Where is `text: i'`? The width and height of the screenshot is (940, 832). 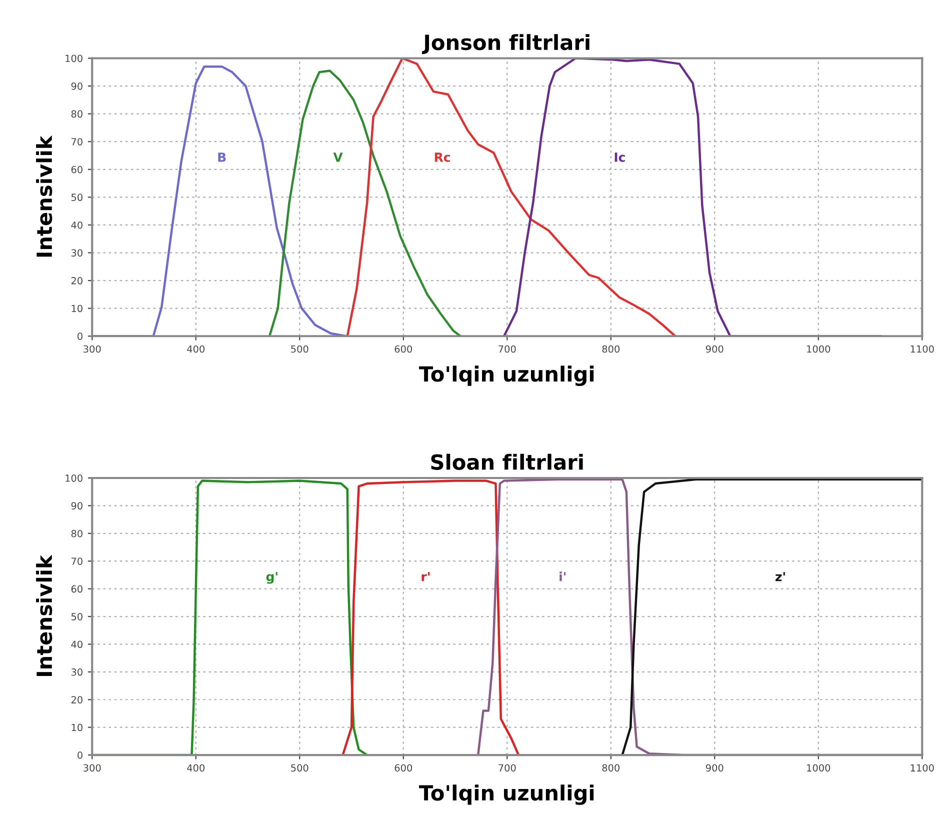 text: i' is located at coordinates (563, 577).